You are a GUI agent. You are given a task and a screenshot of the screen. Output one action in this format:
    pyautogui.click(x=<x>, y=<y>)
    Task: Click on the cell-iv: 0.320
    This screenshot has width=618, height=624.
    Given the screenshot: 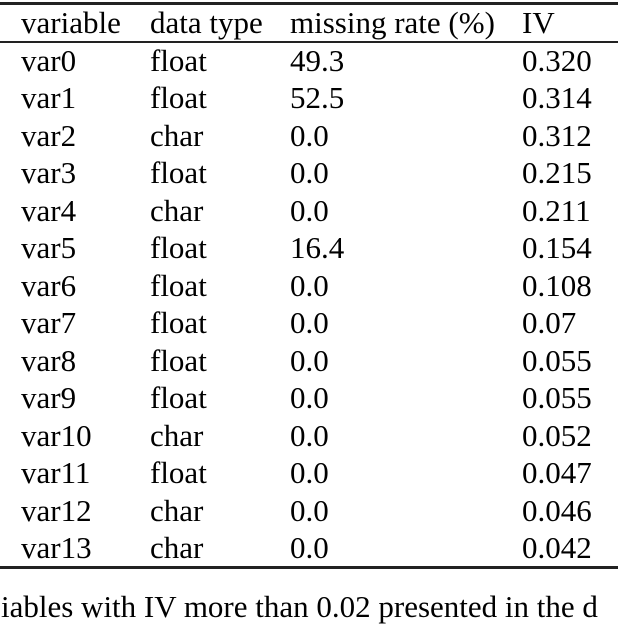 What is the action you would take?
    pyautogui.click(x=557, y=61)
    